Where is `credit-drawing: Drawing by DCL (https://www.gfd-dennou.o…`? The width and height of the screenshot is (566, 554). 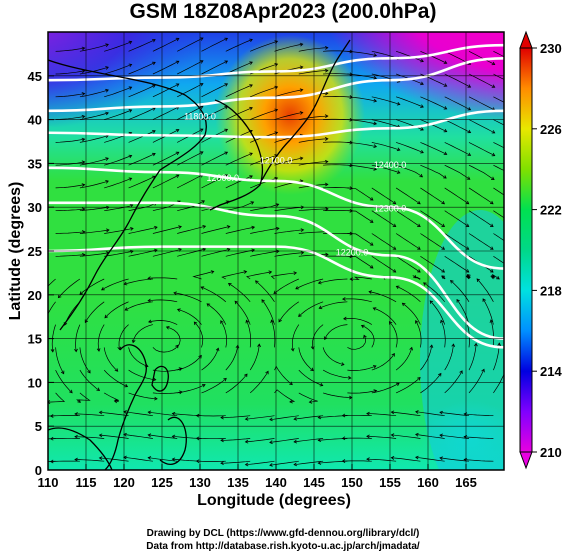
credit-drawing: Drawing by DCL (https://www.gfd-dennou.o… is located at coordinates (283, 533).